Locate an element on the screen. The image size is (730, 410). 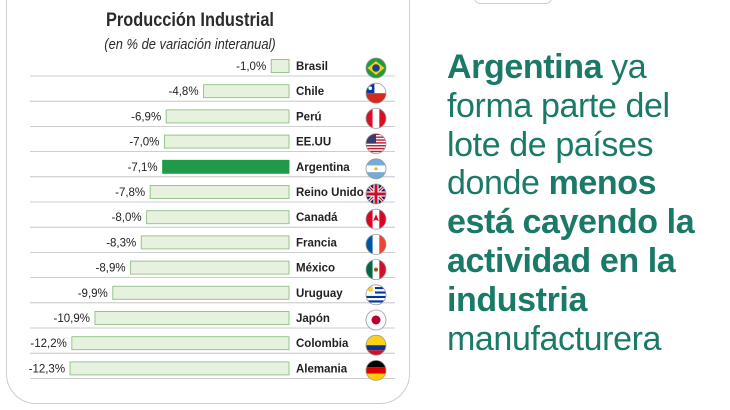
category-label: Canadá is located at coordinates (317, 218).